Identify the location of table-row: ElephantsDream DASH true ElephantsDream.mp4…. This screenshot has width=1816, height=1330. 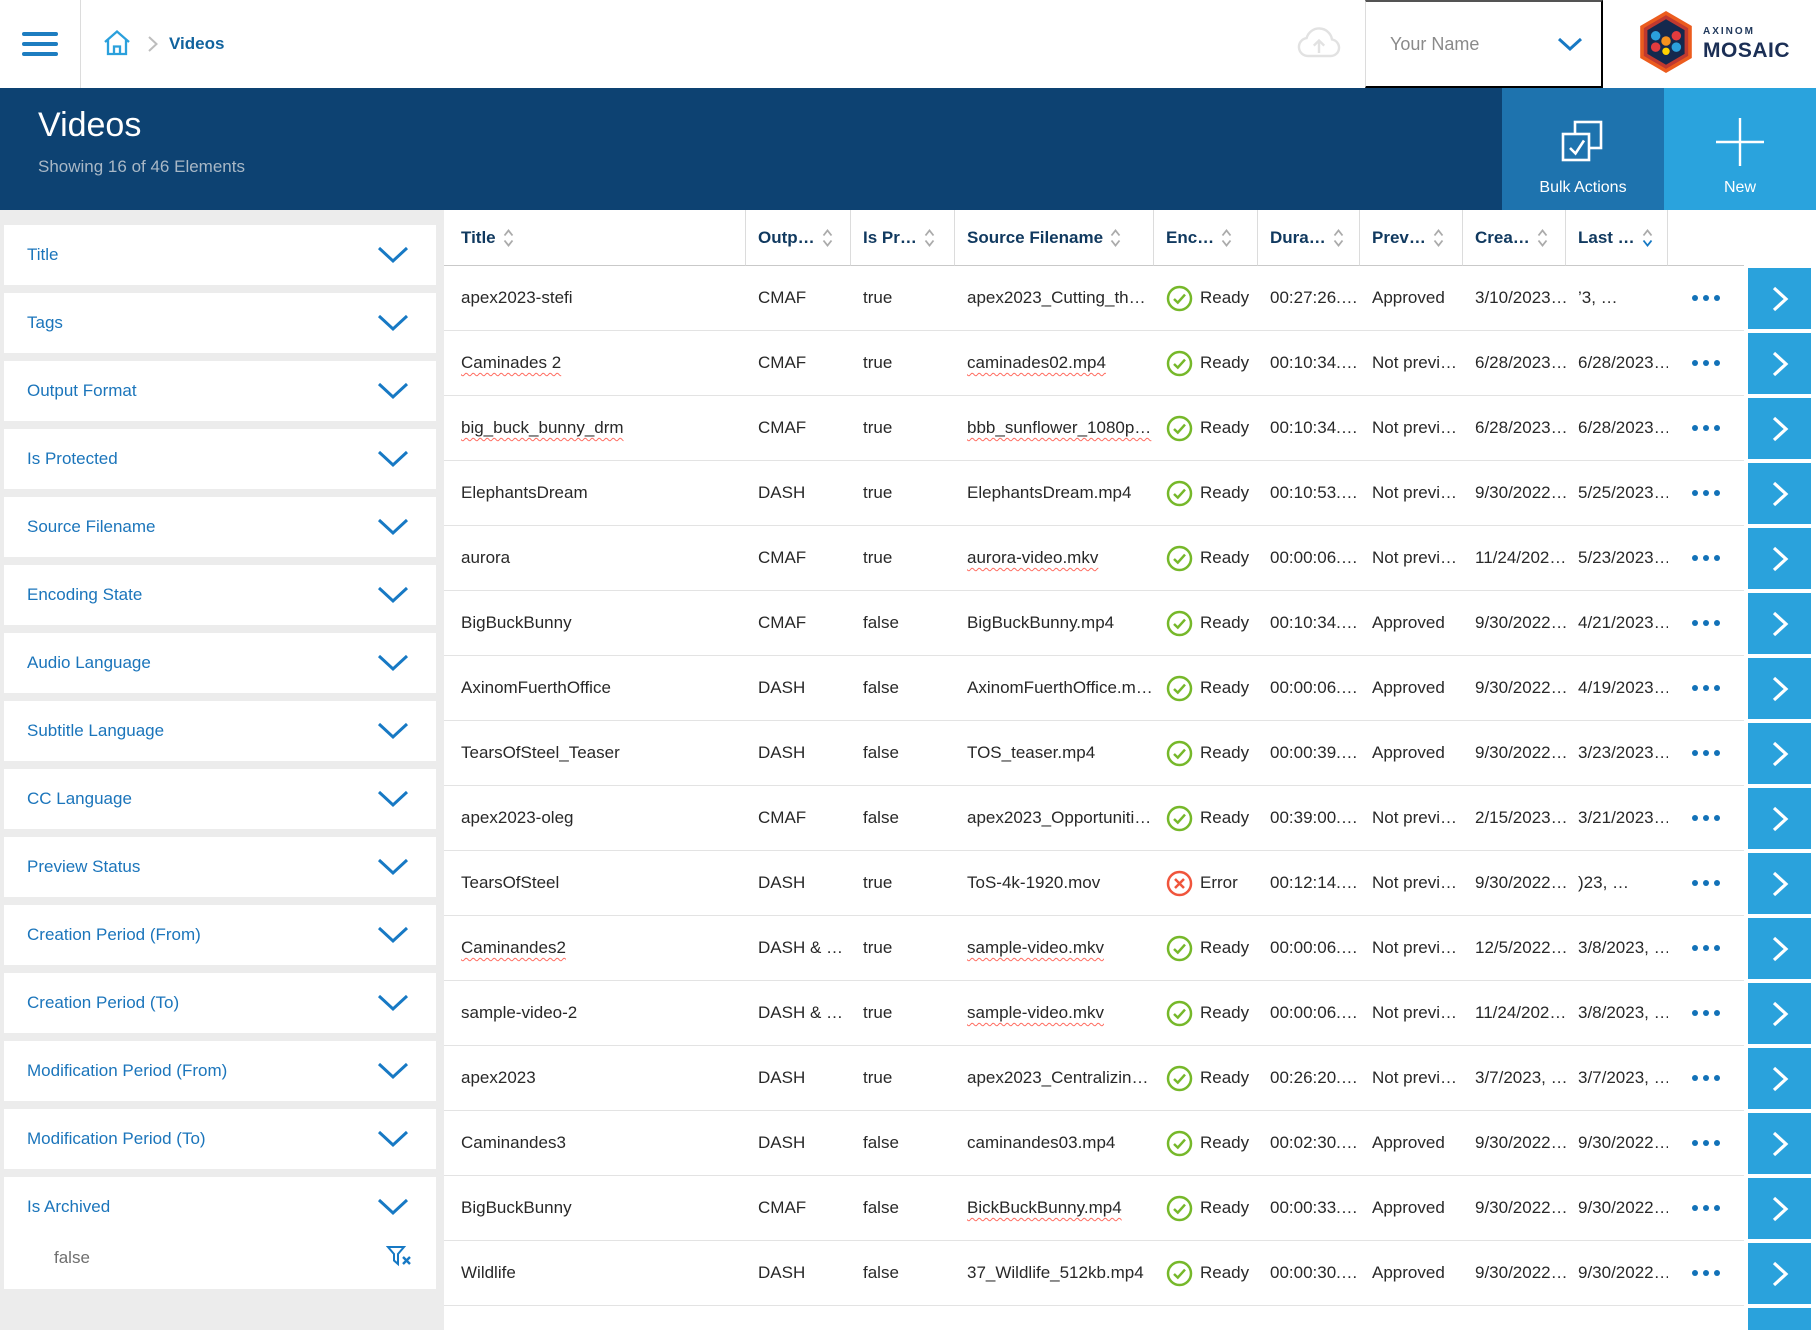
(1130, 493).